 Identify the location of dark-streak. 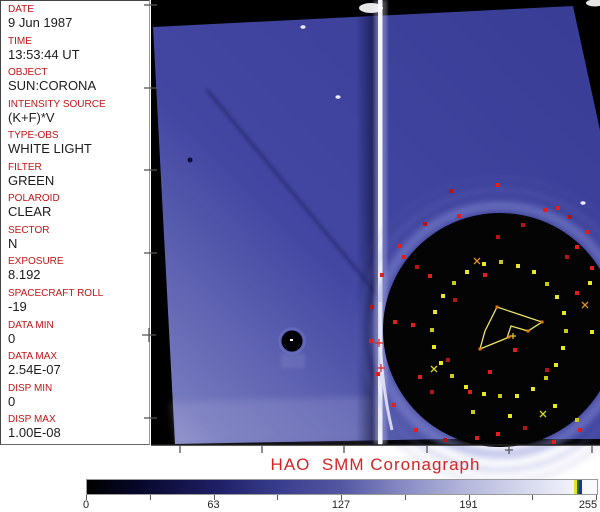
(294, 195).